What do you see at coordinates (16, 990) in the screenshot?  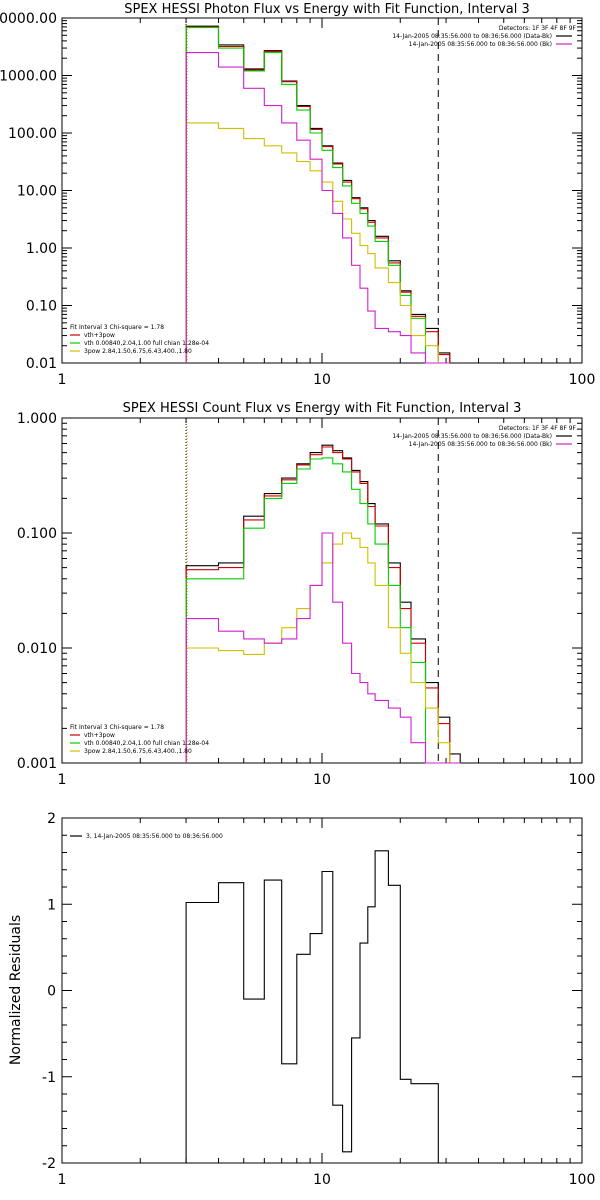 I see `y-axis-label: Normalized Residuals` at bounding box center [16, 990].